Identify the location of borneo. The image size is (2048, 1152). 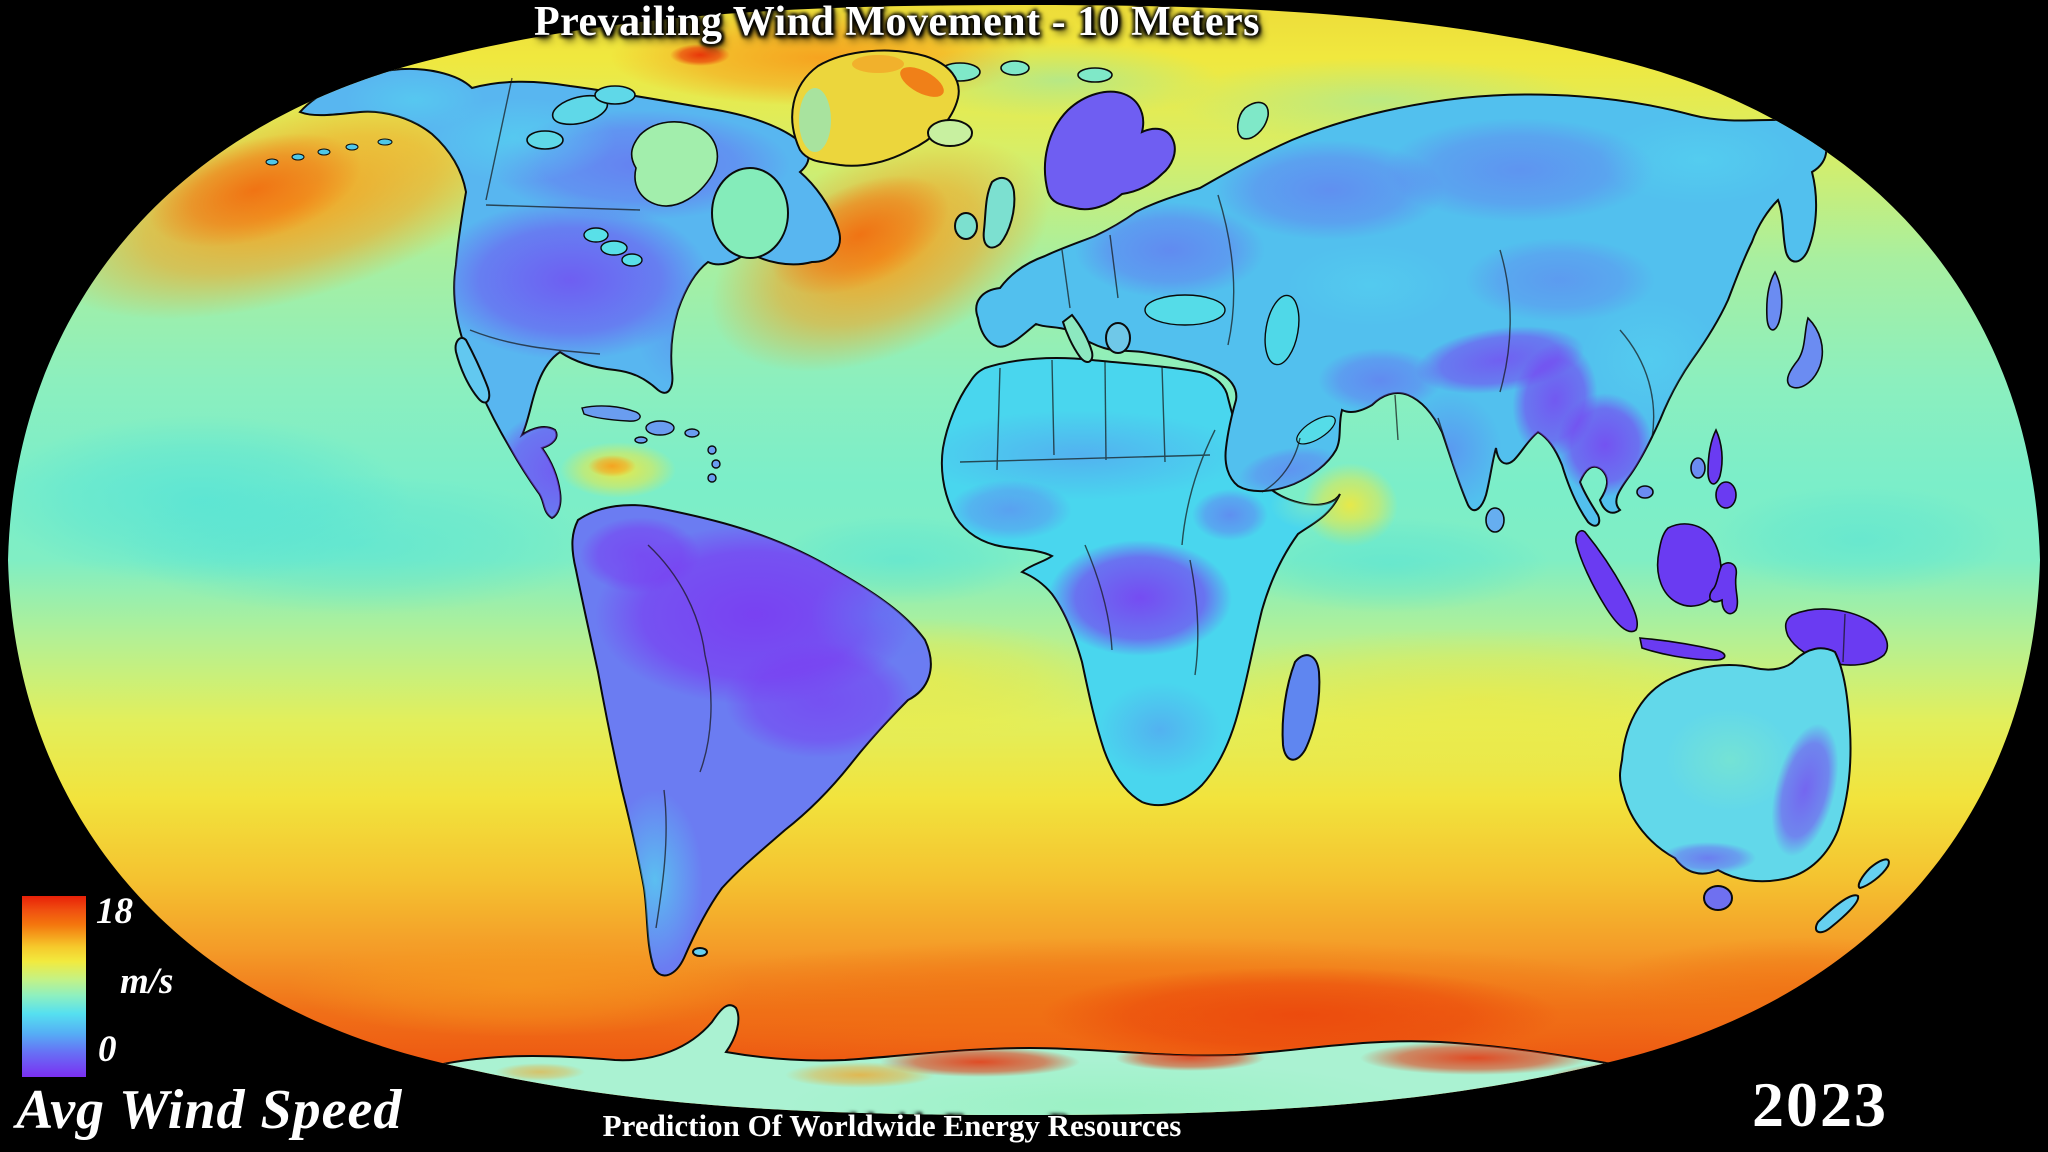
(1689, 565).